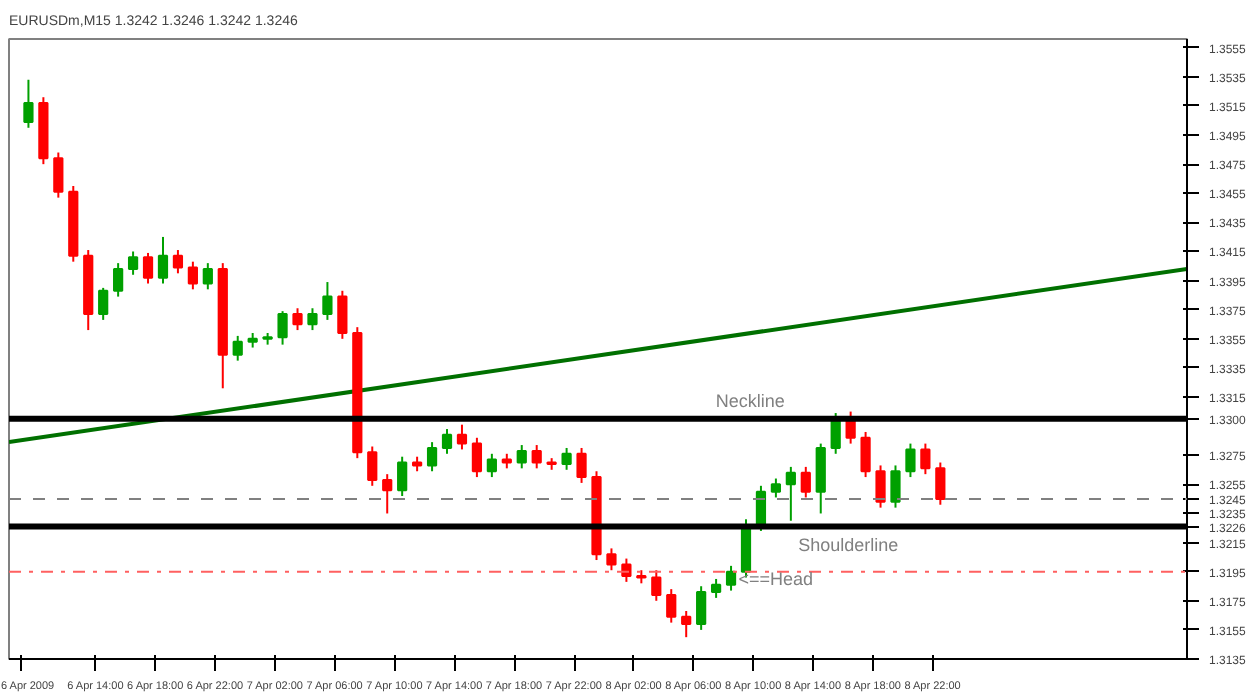 This screenshot has height=698, width=1250. I want to click on annotation: <==Head, so click(776, 578).